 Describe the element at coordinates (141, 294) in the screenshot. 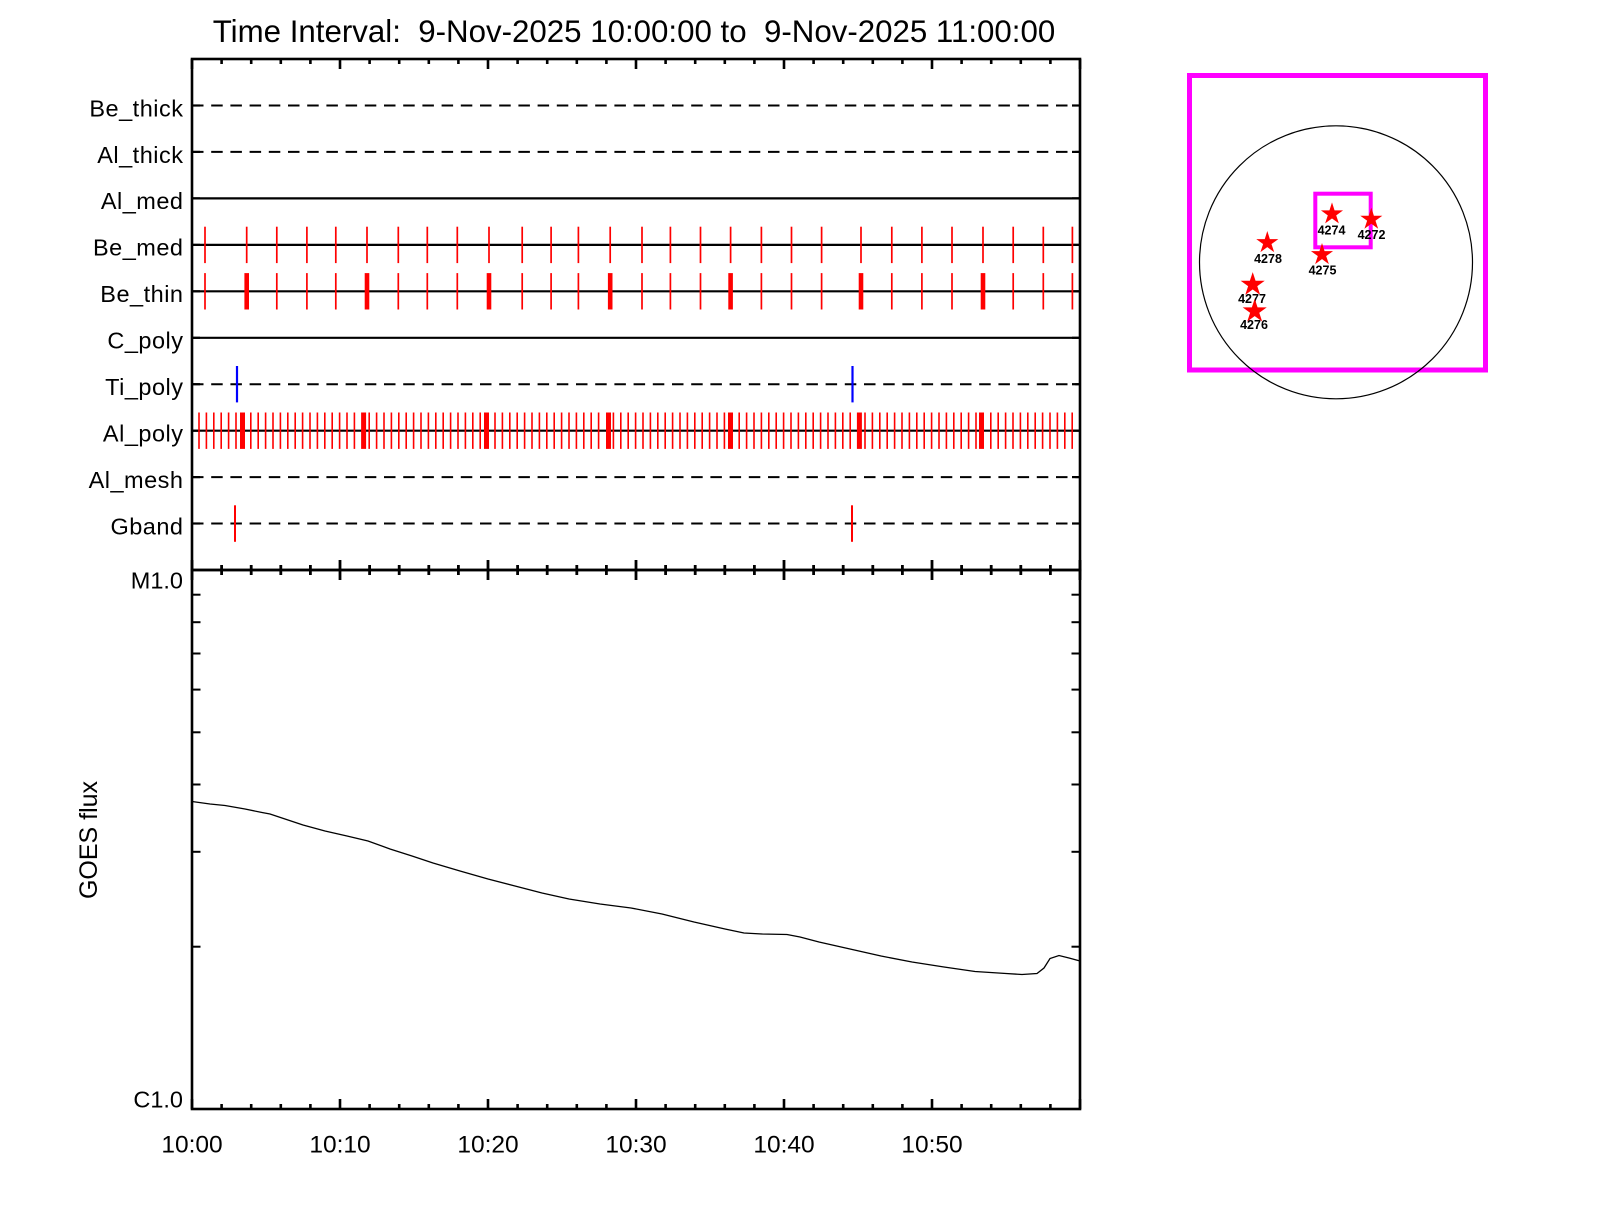

I see `svg-text: Be_thin` at that location.